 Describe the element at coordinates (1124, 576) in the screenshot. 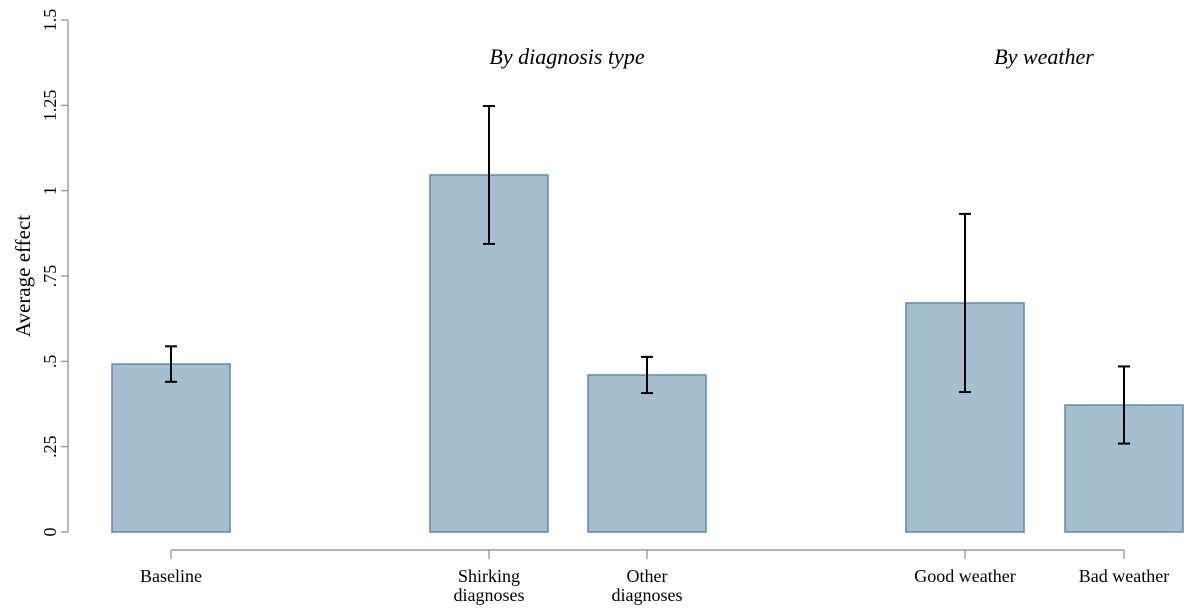

I see `x-tick-label: Bad weather` at that location.